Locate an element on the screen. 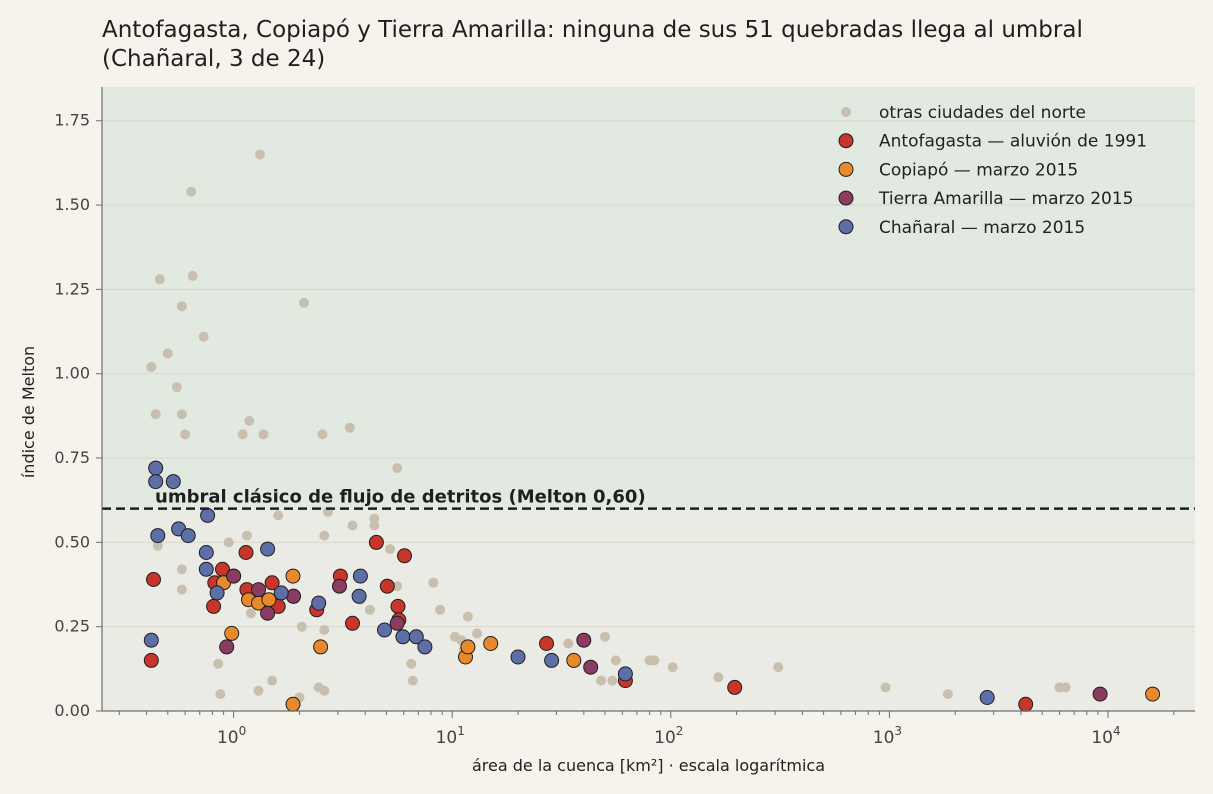  legend-label: Antofagasta — aluvión de 1991 is located at coordinates (1013, 142).